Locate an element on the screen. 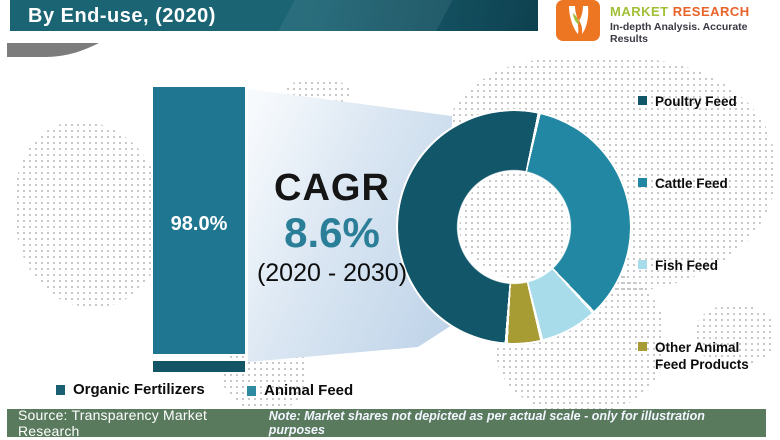  map-dots-north-america is located at coordinates (90, 214).